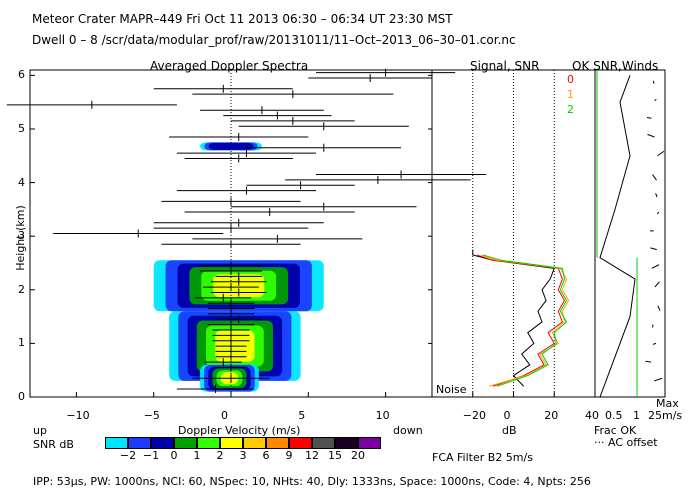  Describe the element at coordinates (239, 430) in the screenshot. I see `x-axis-label: Doppler Velocity (m/s)` at that location.